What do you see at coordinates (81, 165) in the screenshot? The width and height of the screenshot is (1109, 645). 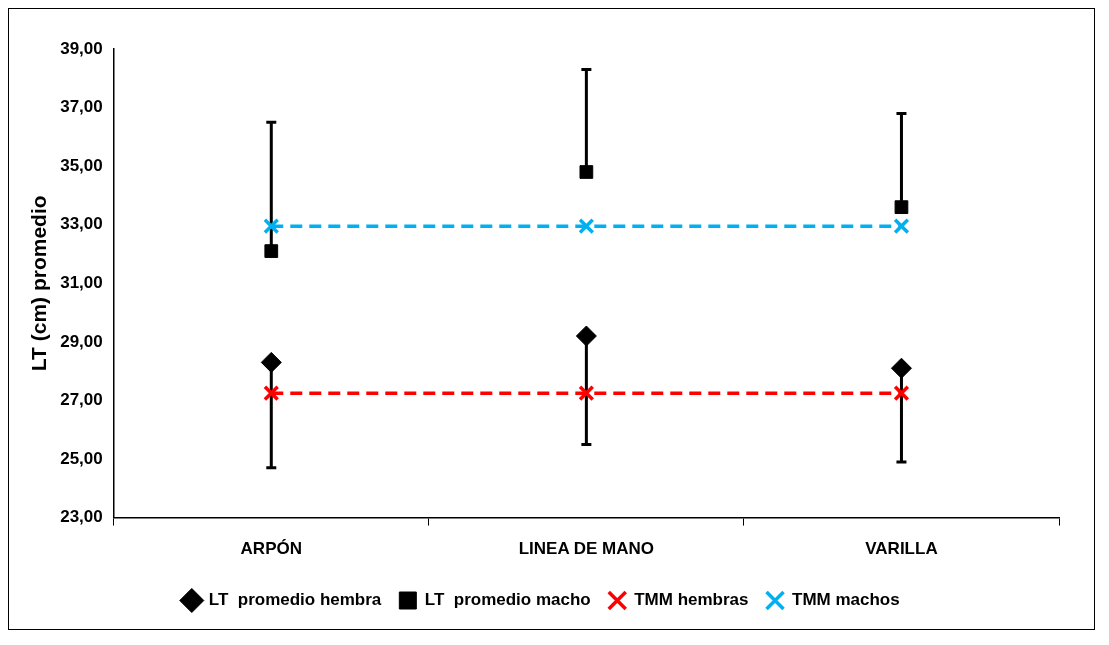 I see `y-tick-label: 35,00` at bounding box center [81, 165].